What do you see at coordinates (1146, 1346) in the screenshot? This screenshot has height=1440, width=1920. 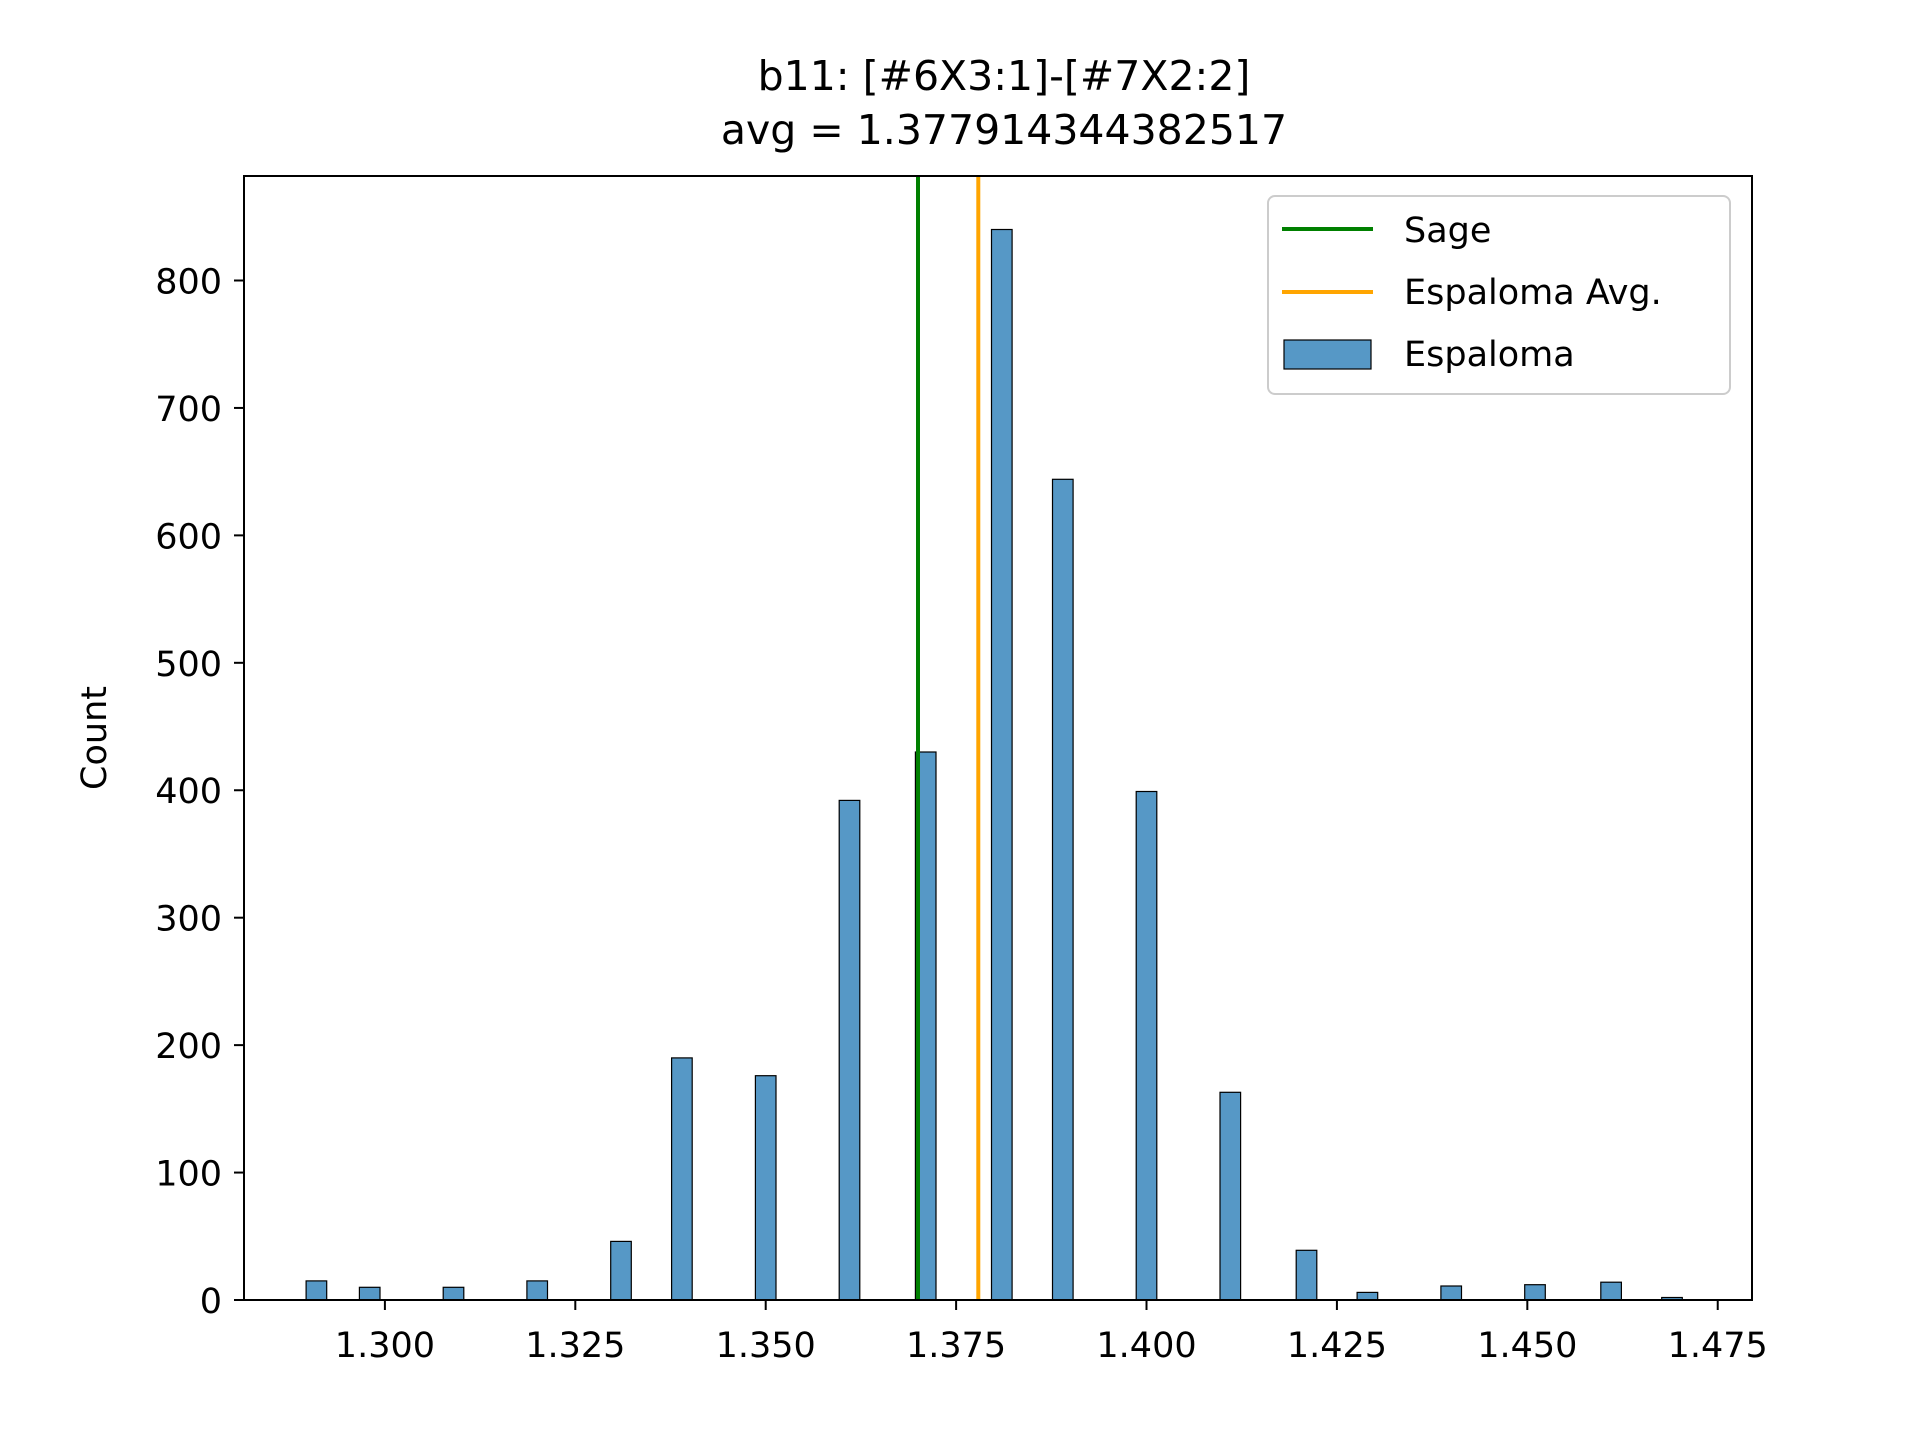 I see `x-tick-label: 1.400` at bounding box center [1146, 1346].